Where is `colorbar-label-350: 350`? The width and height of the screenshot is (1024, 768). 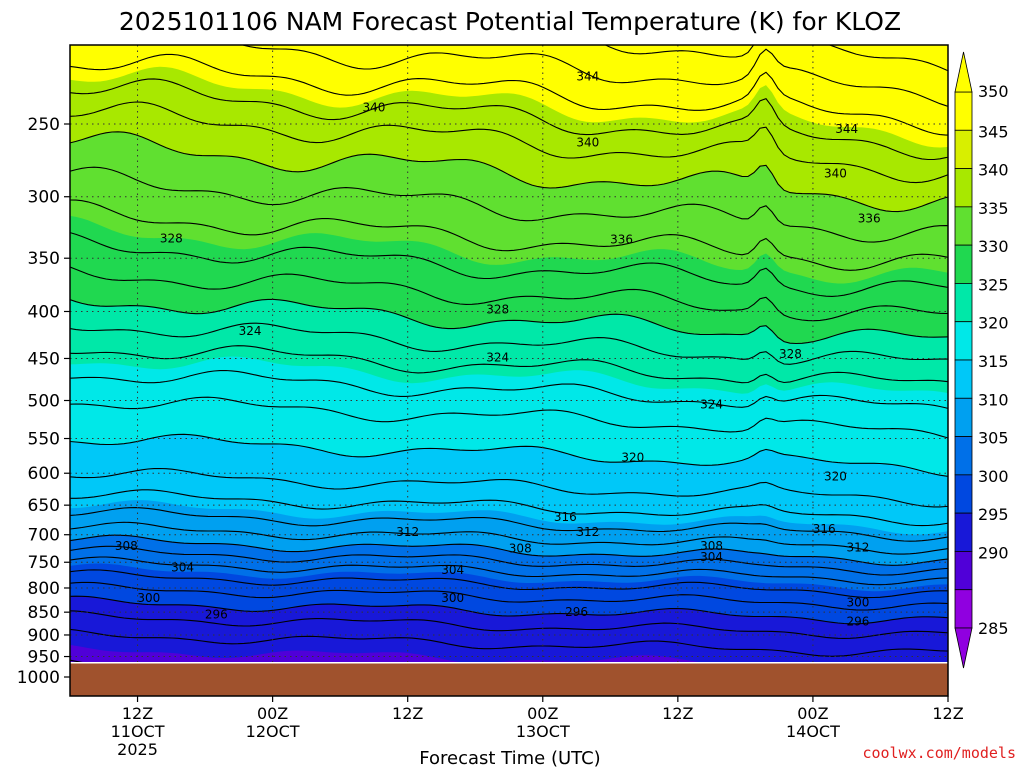
colorbar-label-350: 350 is located at coordinates (993, 91).